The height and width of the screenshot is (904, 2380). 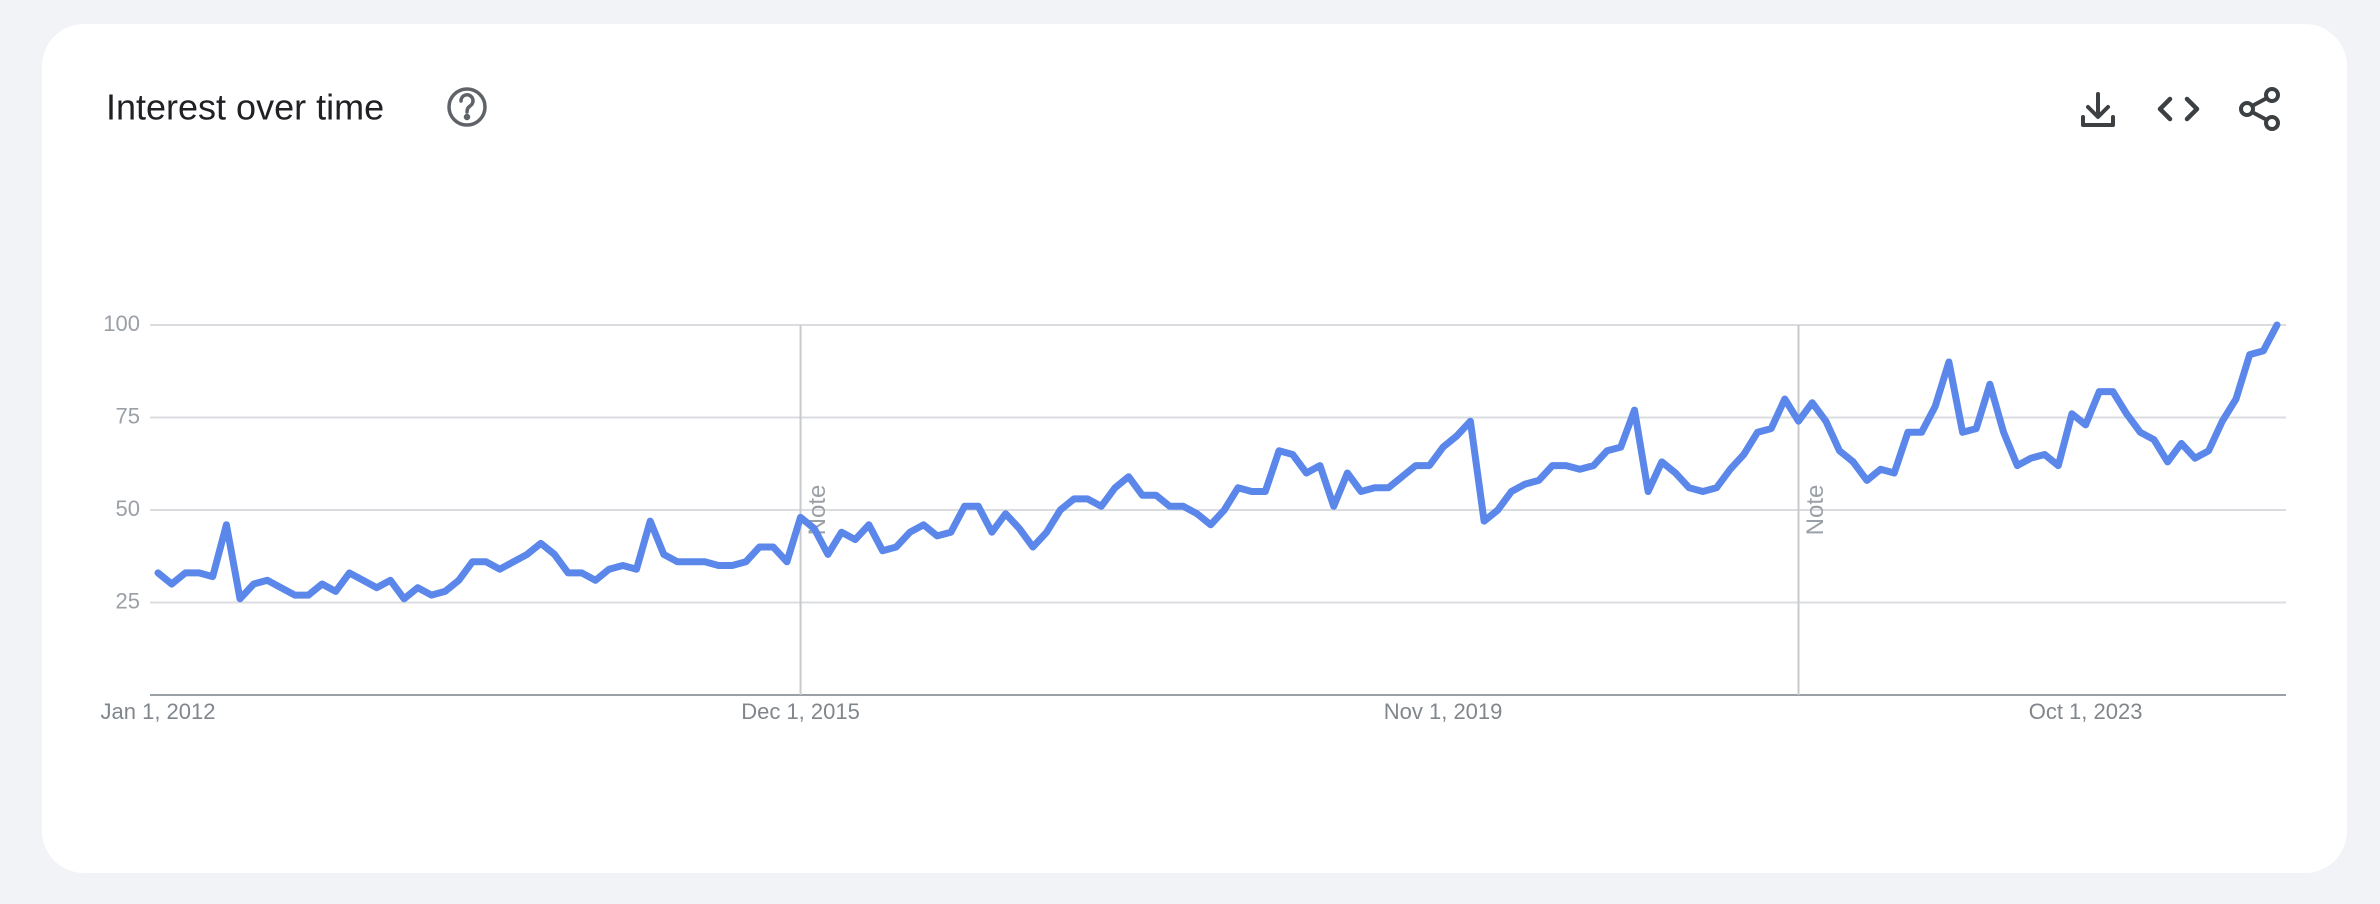 What do you see at coordinates (1443, 711) in the screenshot?
I see `x-tick-label: Nov 1, 2019` at bounding box center [1443, 711].